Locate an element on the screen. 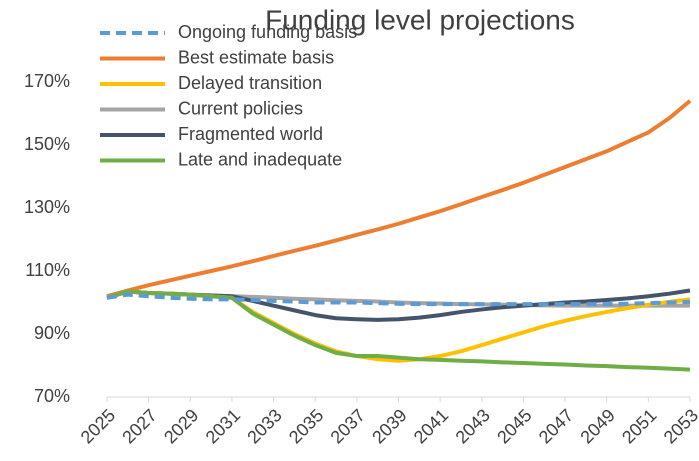 The width and height of the screenshot is (699, 461). x-tick-label: 2035 is located at coordinates (306, 426).